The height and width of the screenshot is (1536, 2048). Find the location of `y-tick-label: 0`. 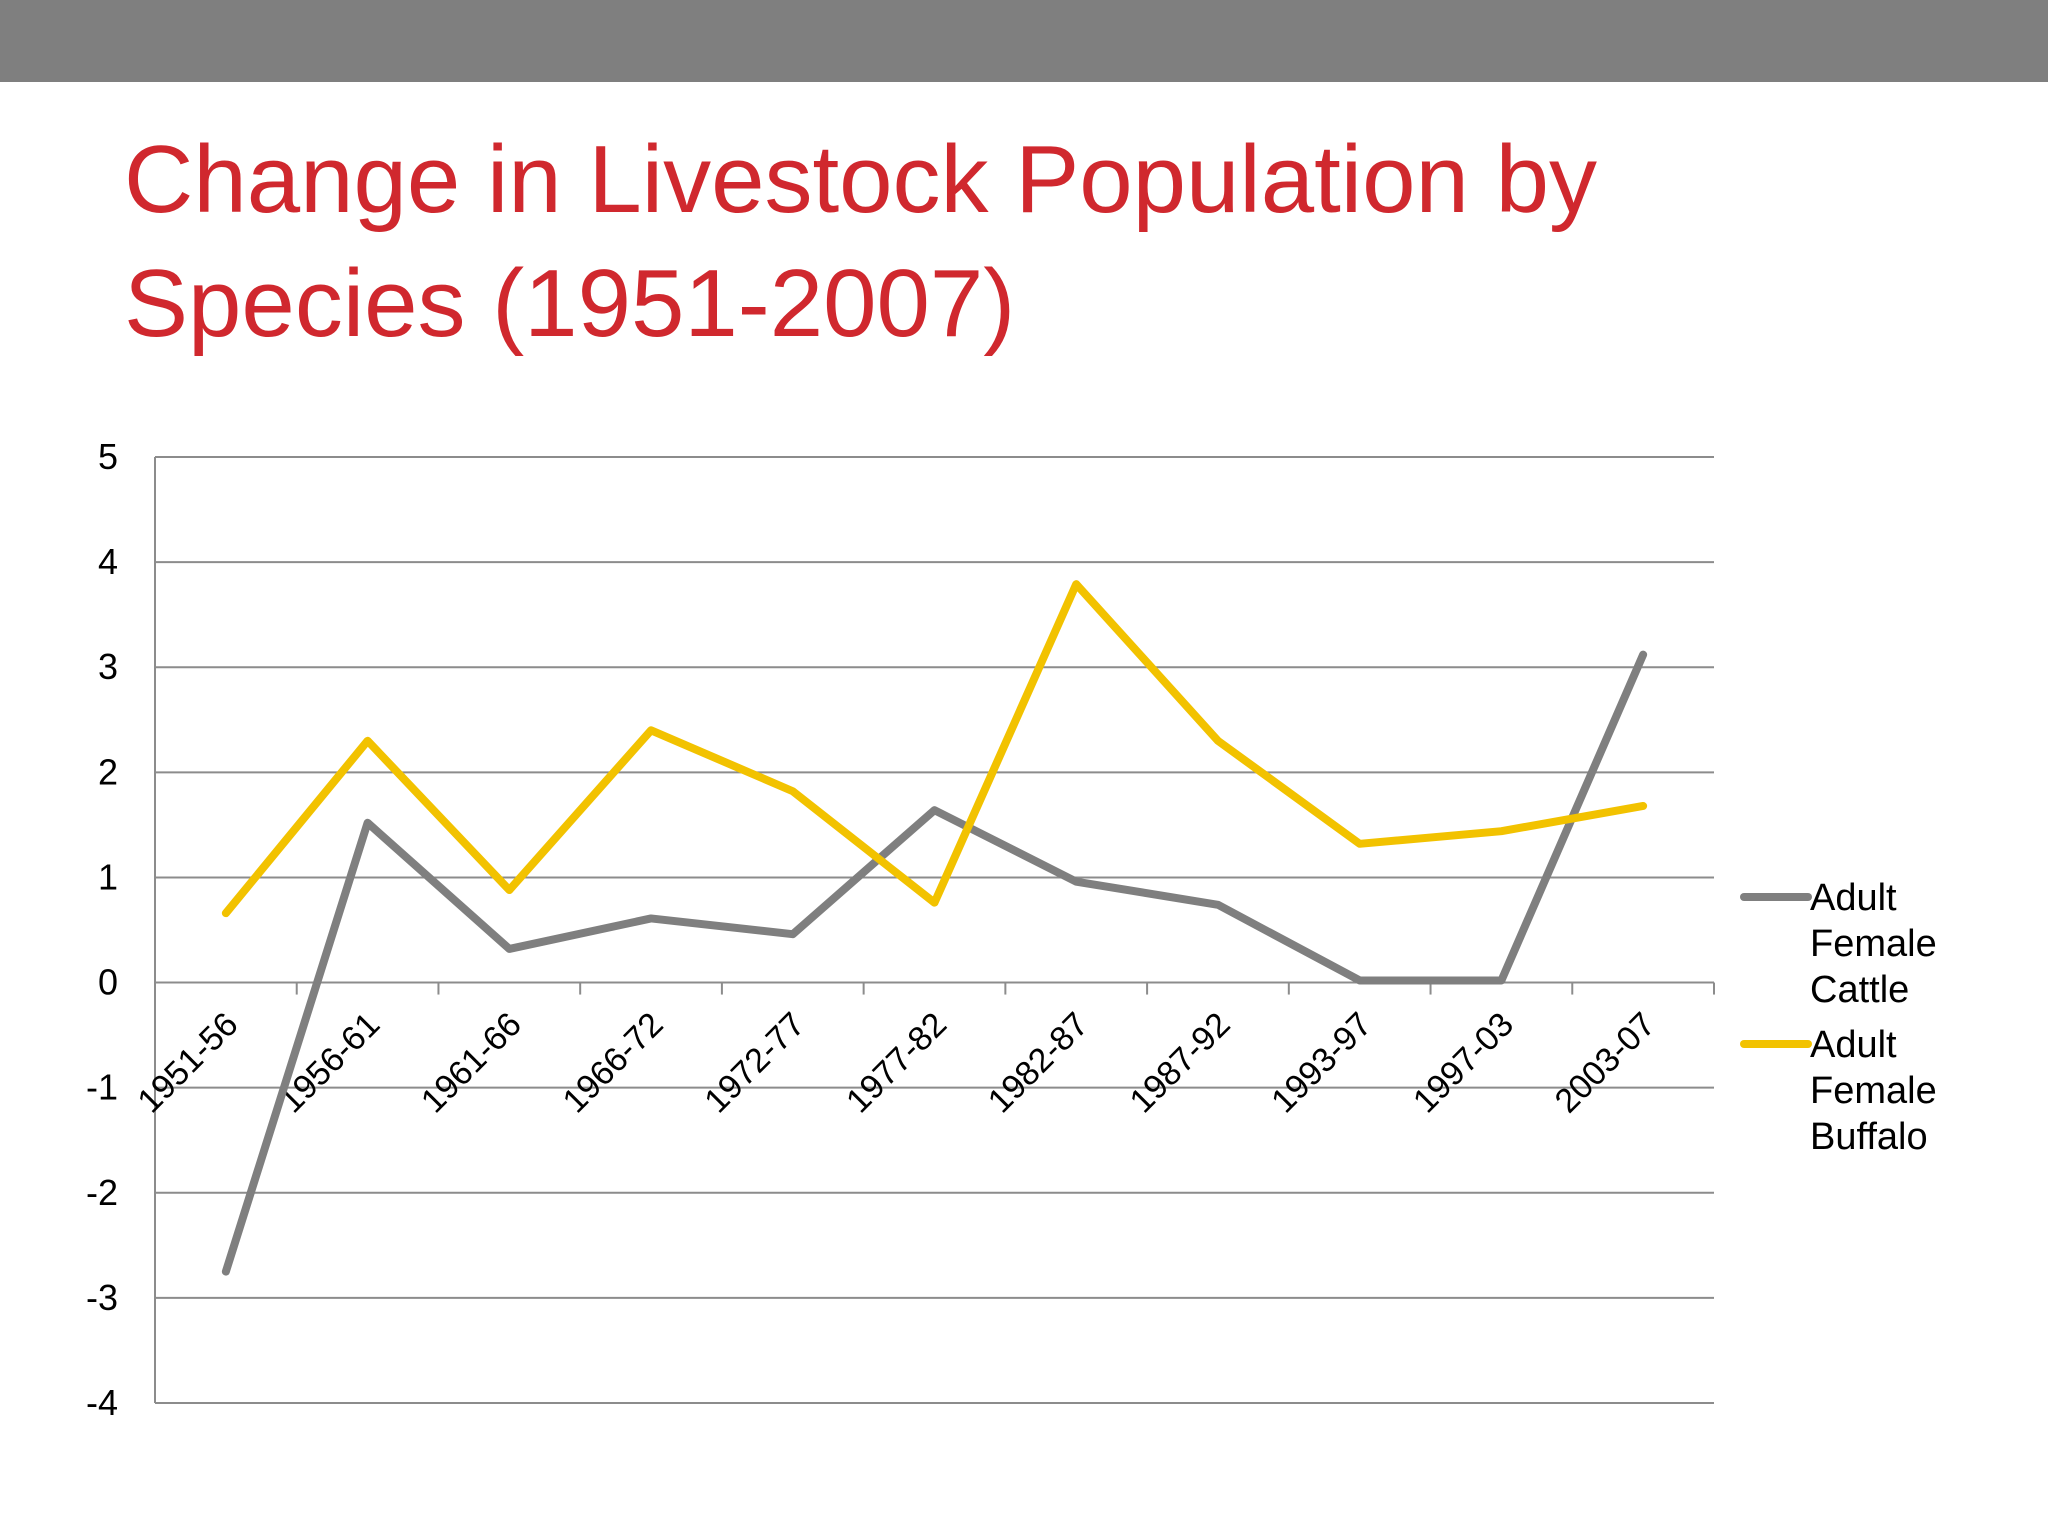

y-tick-label: 0 is located at coordinates (108, 982).